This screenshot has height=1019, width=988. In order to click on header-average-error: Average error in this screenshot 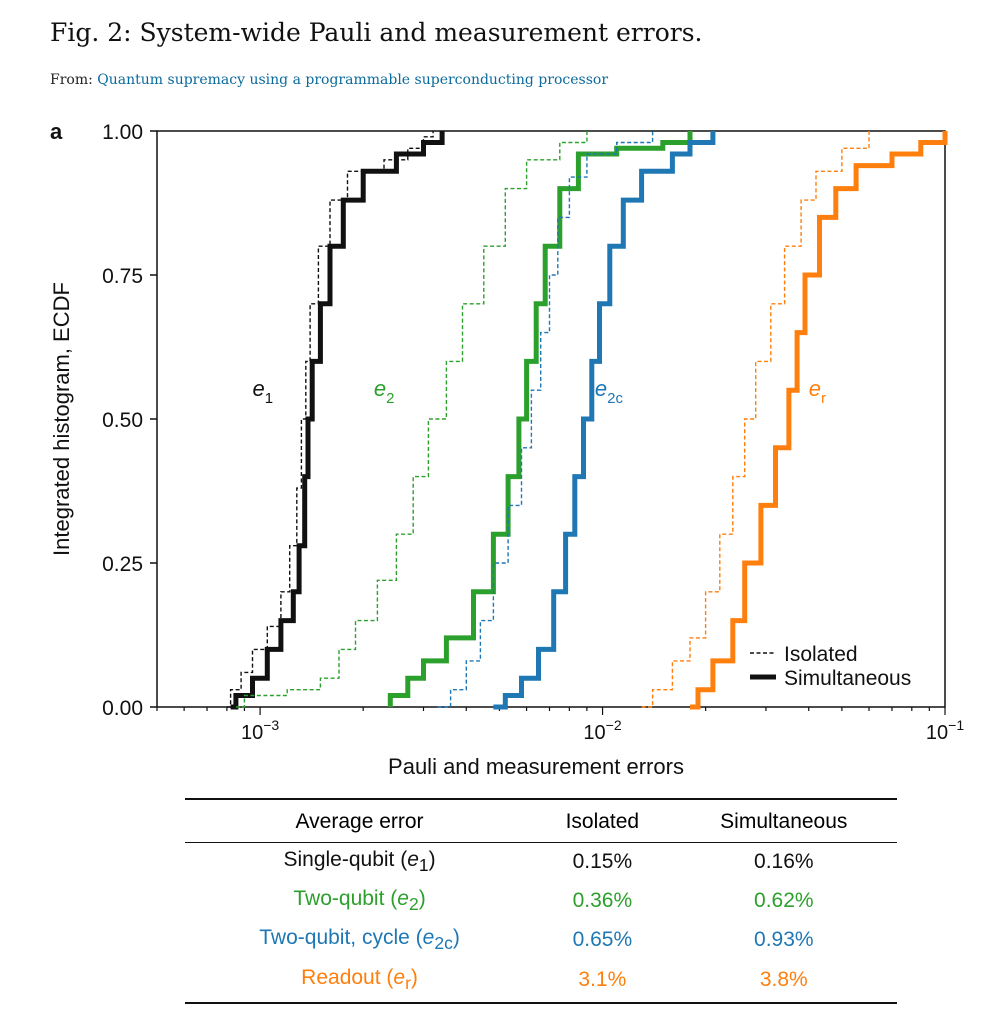, I will do `click(360, 820)`.